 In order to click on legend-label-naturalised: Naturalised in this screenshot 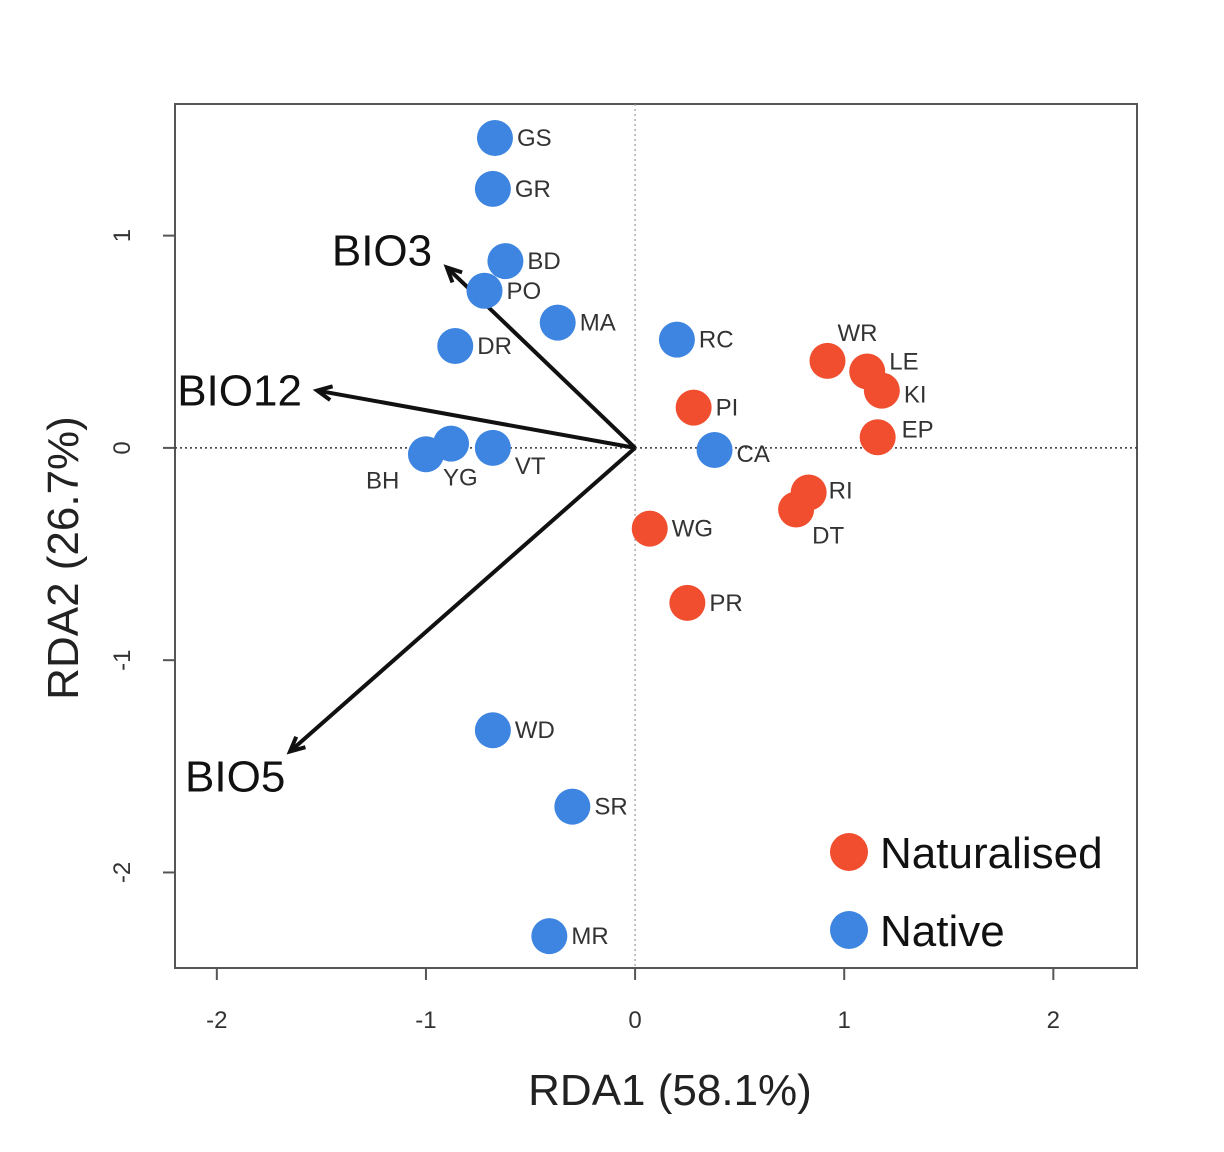, I will do `click(991, 853)`.